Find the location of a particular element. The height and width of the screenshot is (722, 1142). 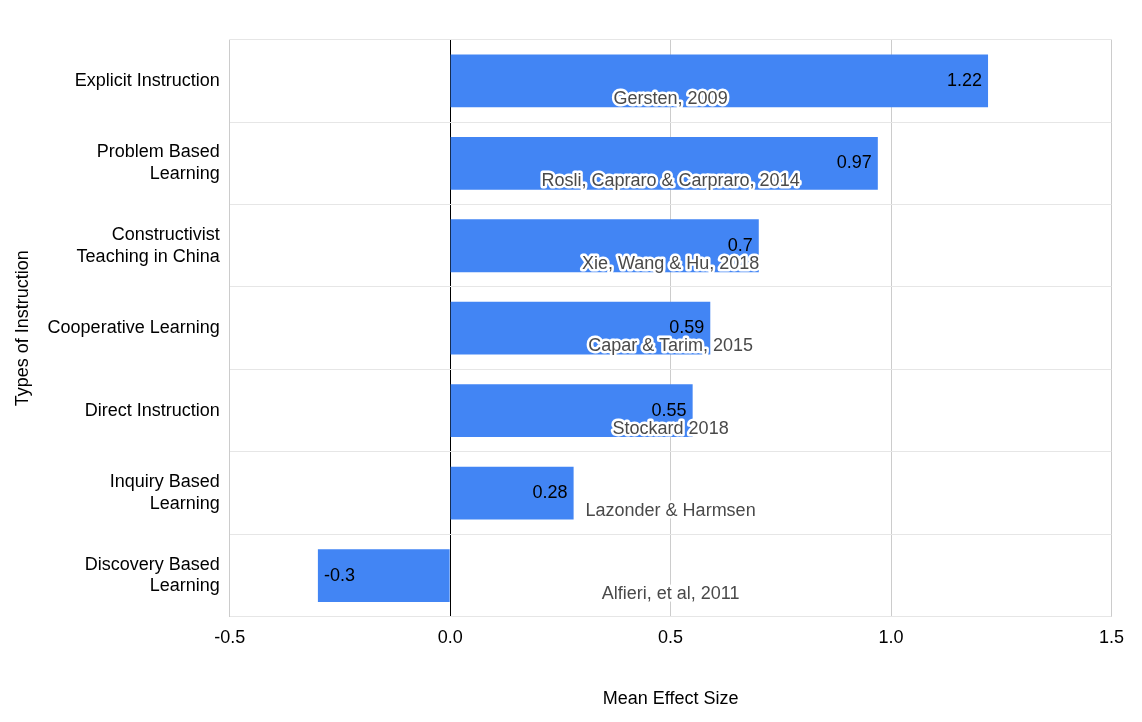

annotation: Alfieri, et al, 2011 is located at coordinates (670, 592).